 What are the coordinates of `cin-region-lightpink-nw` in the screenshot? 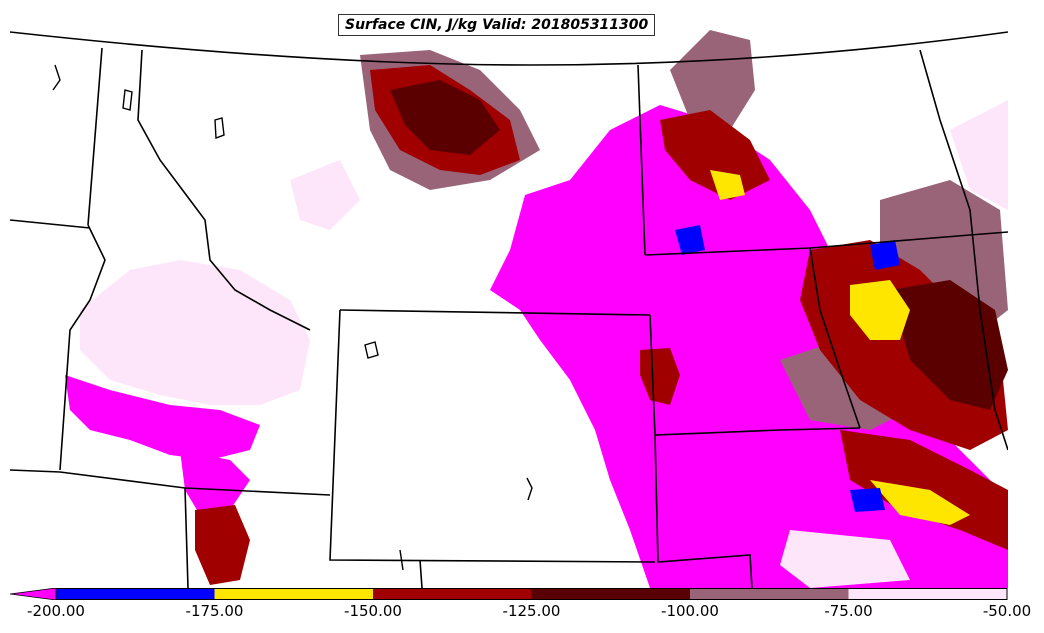 It's located at (195, 332).